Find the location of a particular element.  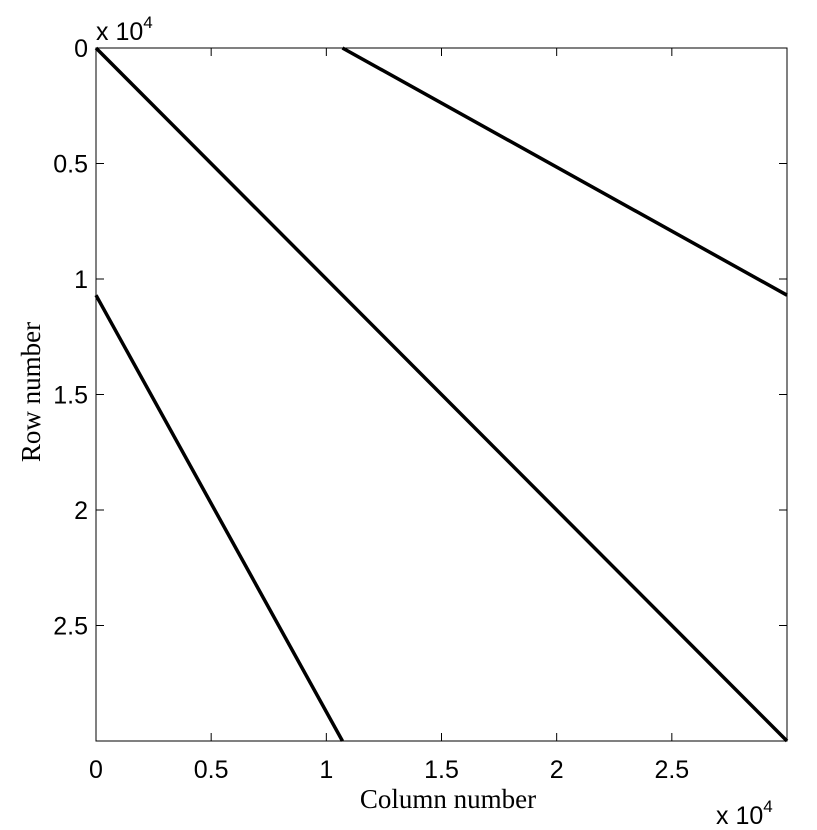

y-multiplier: x 104 is located at coordinates (124, 29).